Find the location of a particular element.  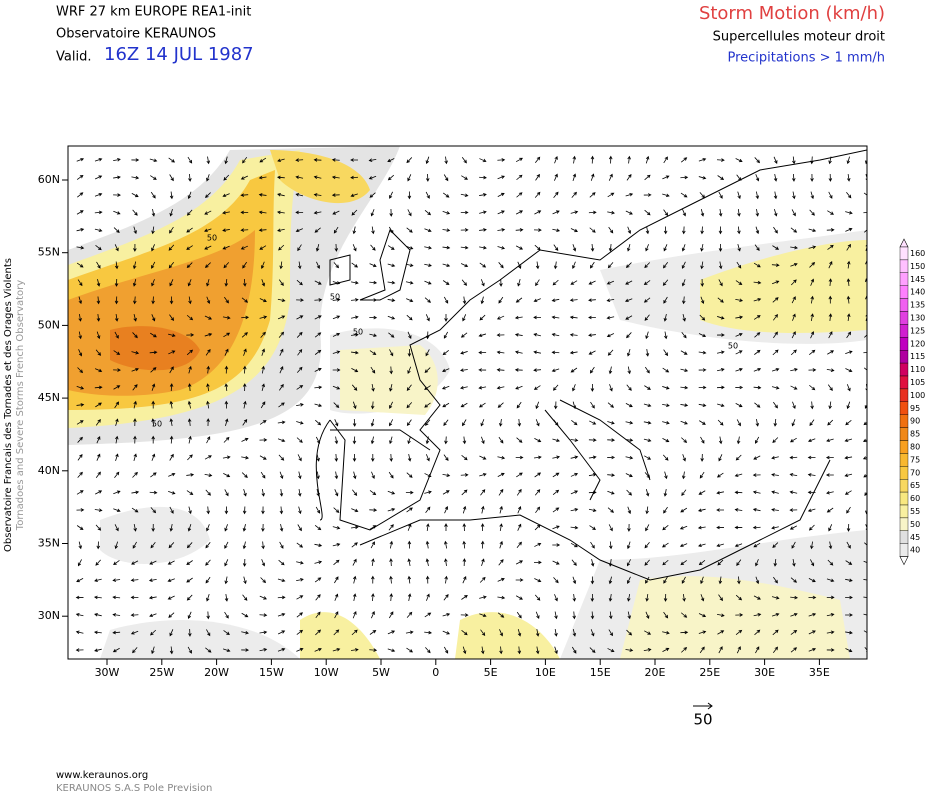

field-north is located at coordinates (320, 177).